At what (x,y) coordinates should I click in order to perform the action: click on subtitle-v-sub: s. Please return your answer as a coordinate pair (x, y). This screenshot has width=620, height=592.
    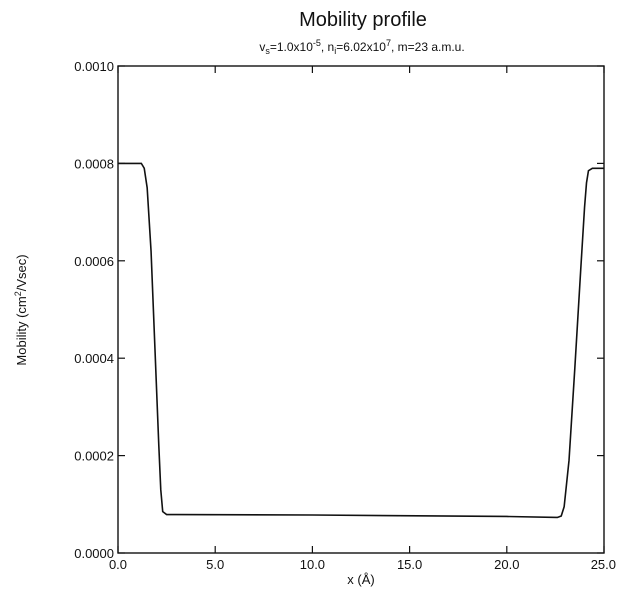
    Looking at the image, I should click on (267, 51).